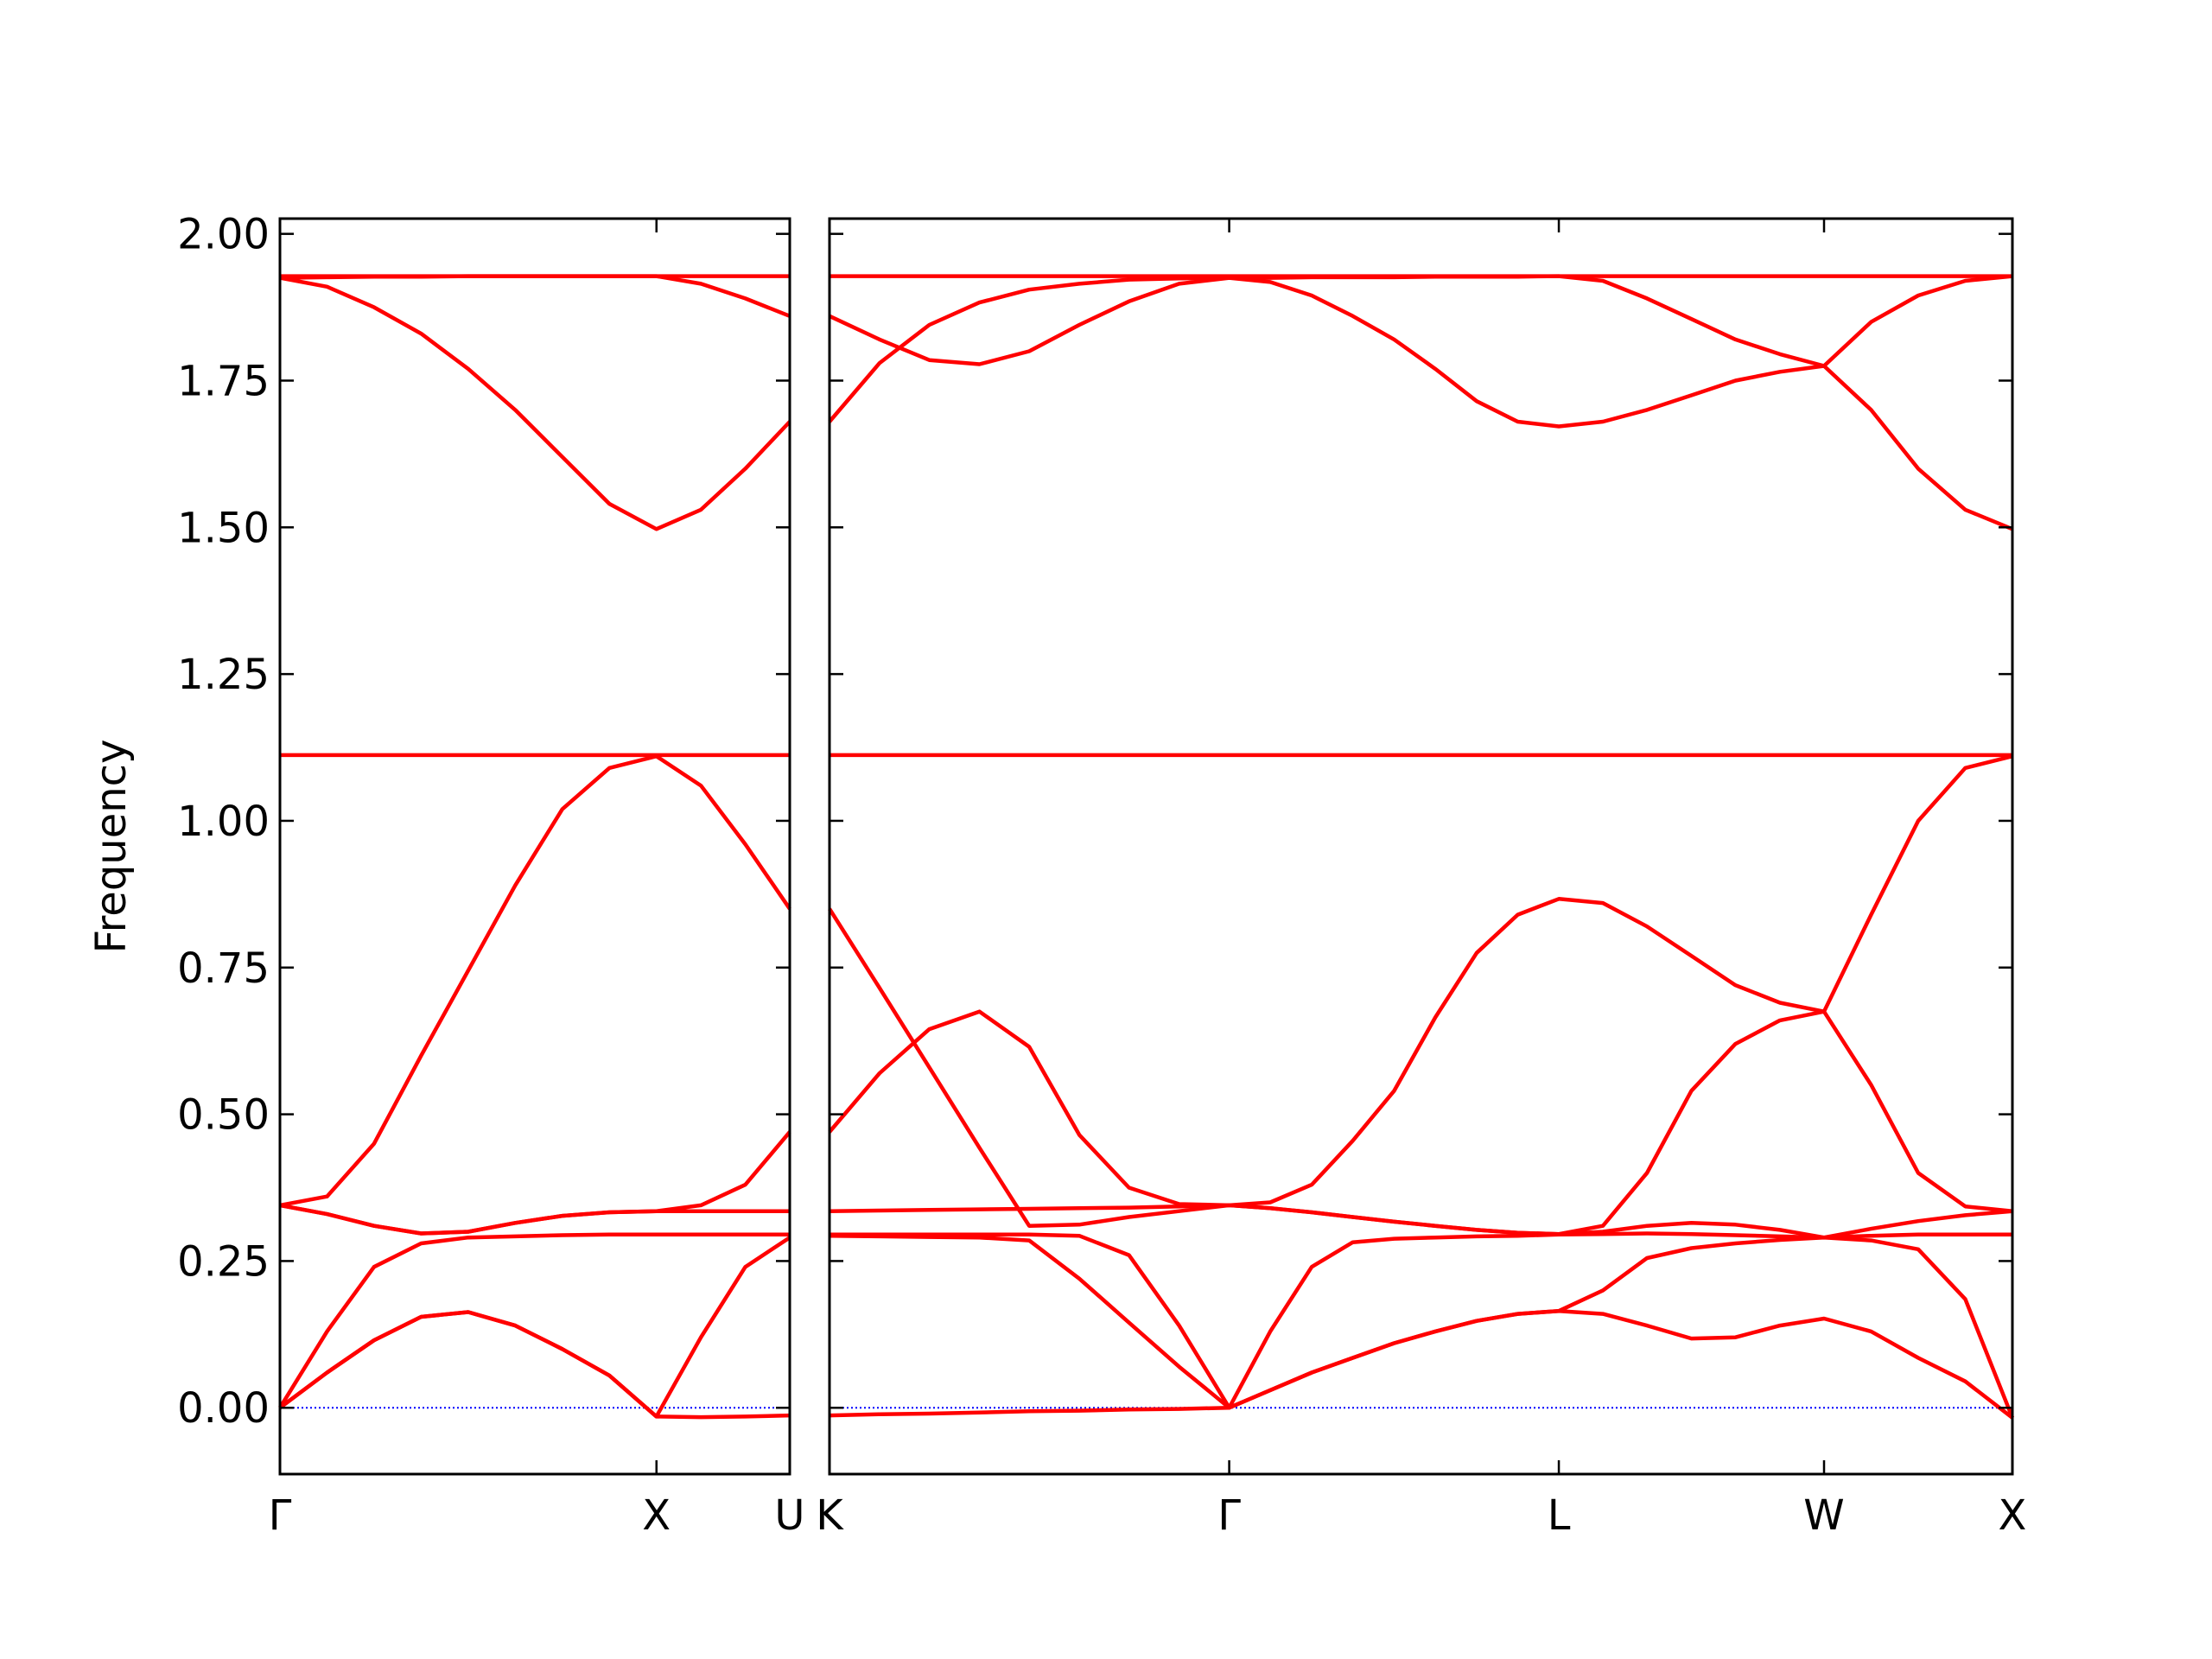 Image resolution: width=2212 pixels, height=1659 pixels. Describe the element at coordinates (111, 847) in the screenshot. I see `y-axis-label: Frequency` at that location.